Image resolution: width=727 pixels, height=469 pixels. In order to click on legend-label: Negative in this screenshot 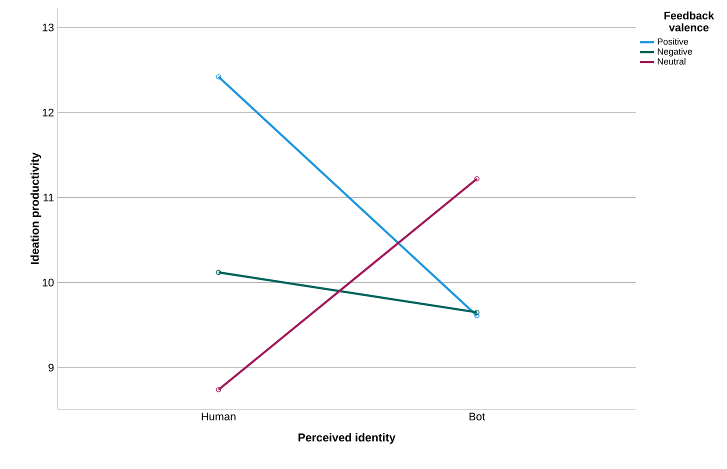, I will do `click(675, 52)`.